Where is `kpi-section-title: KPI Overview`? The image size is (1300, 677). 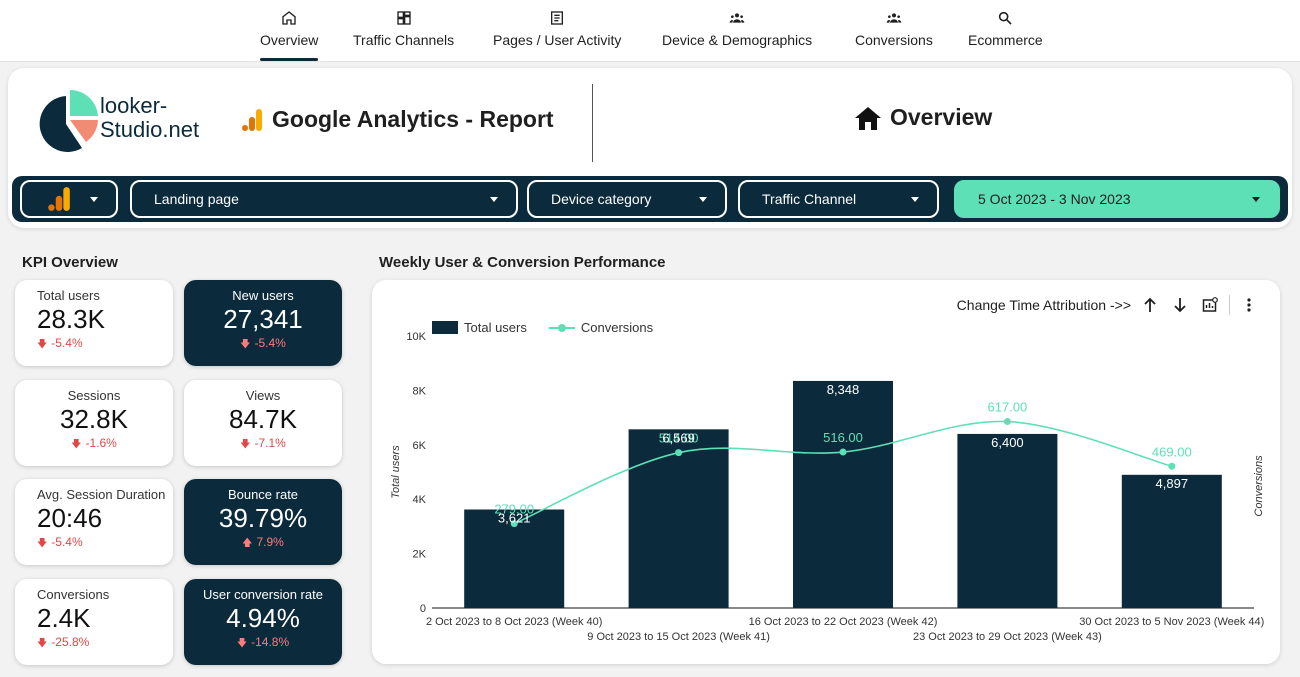
kpi-section-title: KPI Overview is located at coordinates (70, 262).